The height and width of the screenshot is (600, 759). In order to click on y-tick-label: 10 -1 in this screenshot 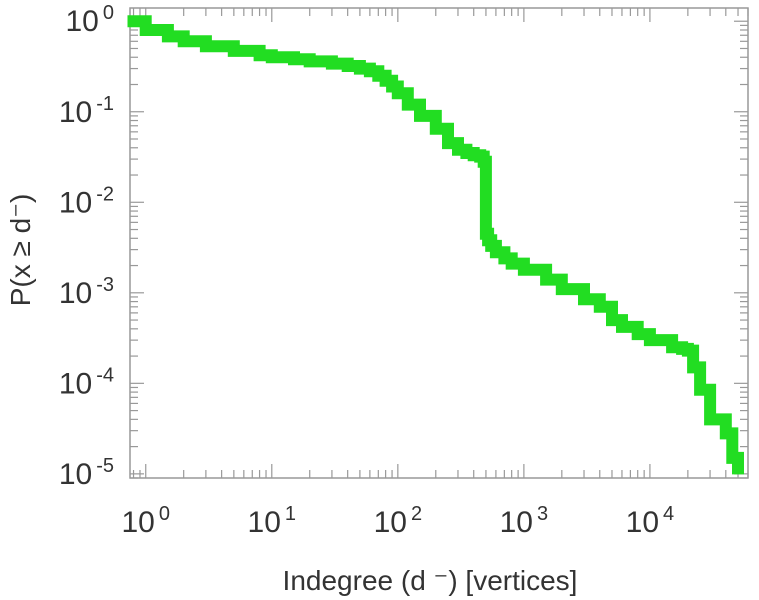, I will do `click(86, 111)`.